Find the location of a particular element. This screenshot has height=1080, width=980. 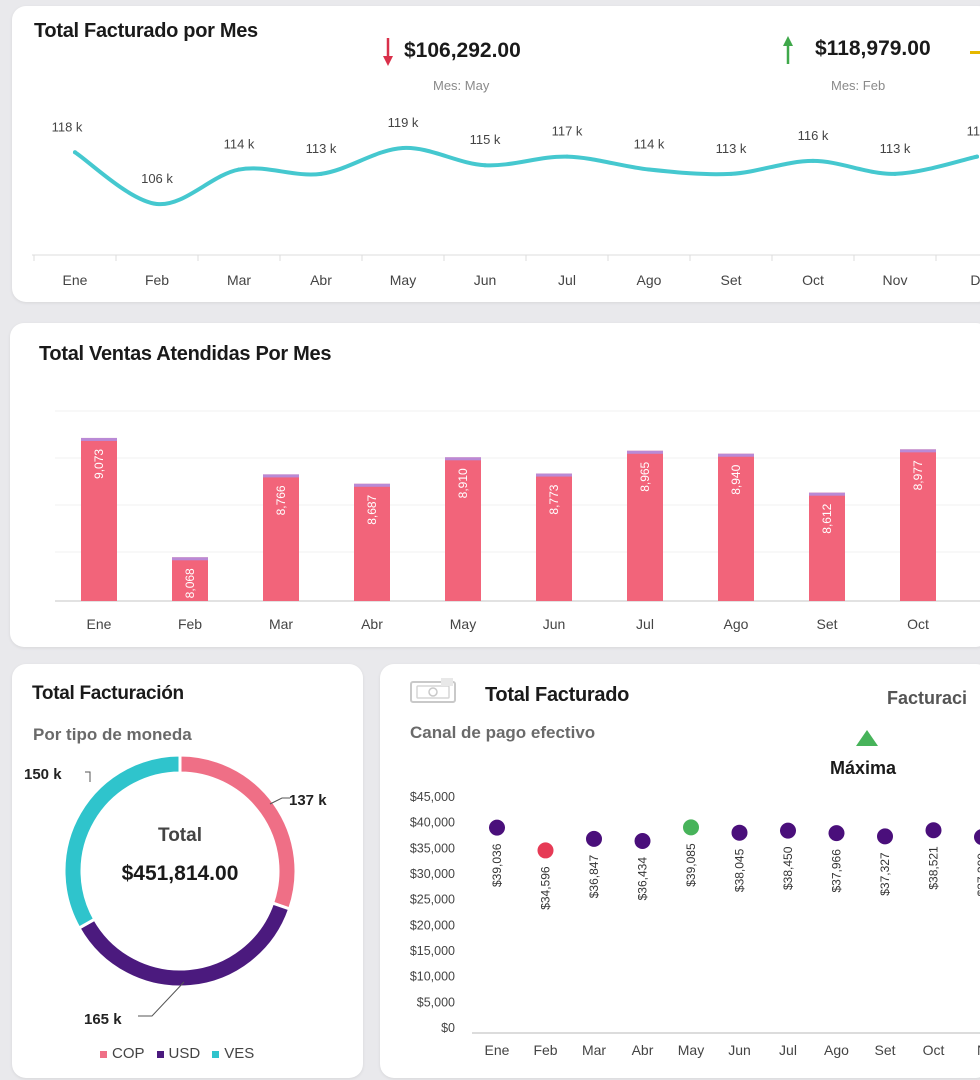

bar-data-label: 8,940 is located at coordinates (736, 479).